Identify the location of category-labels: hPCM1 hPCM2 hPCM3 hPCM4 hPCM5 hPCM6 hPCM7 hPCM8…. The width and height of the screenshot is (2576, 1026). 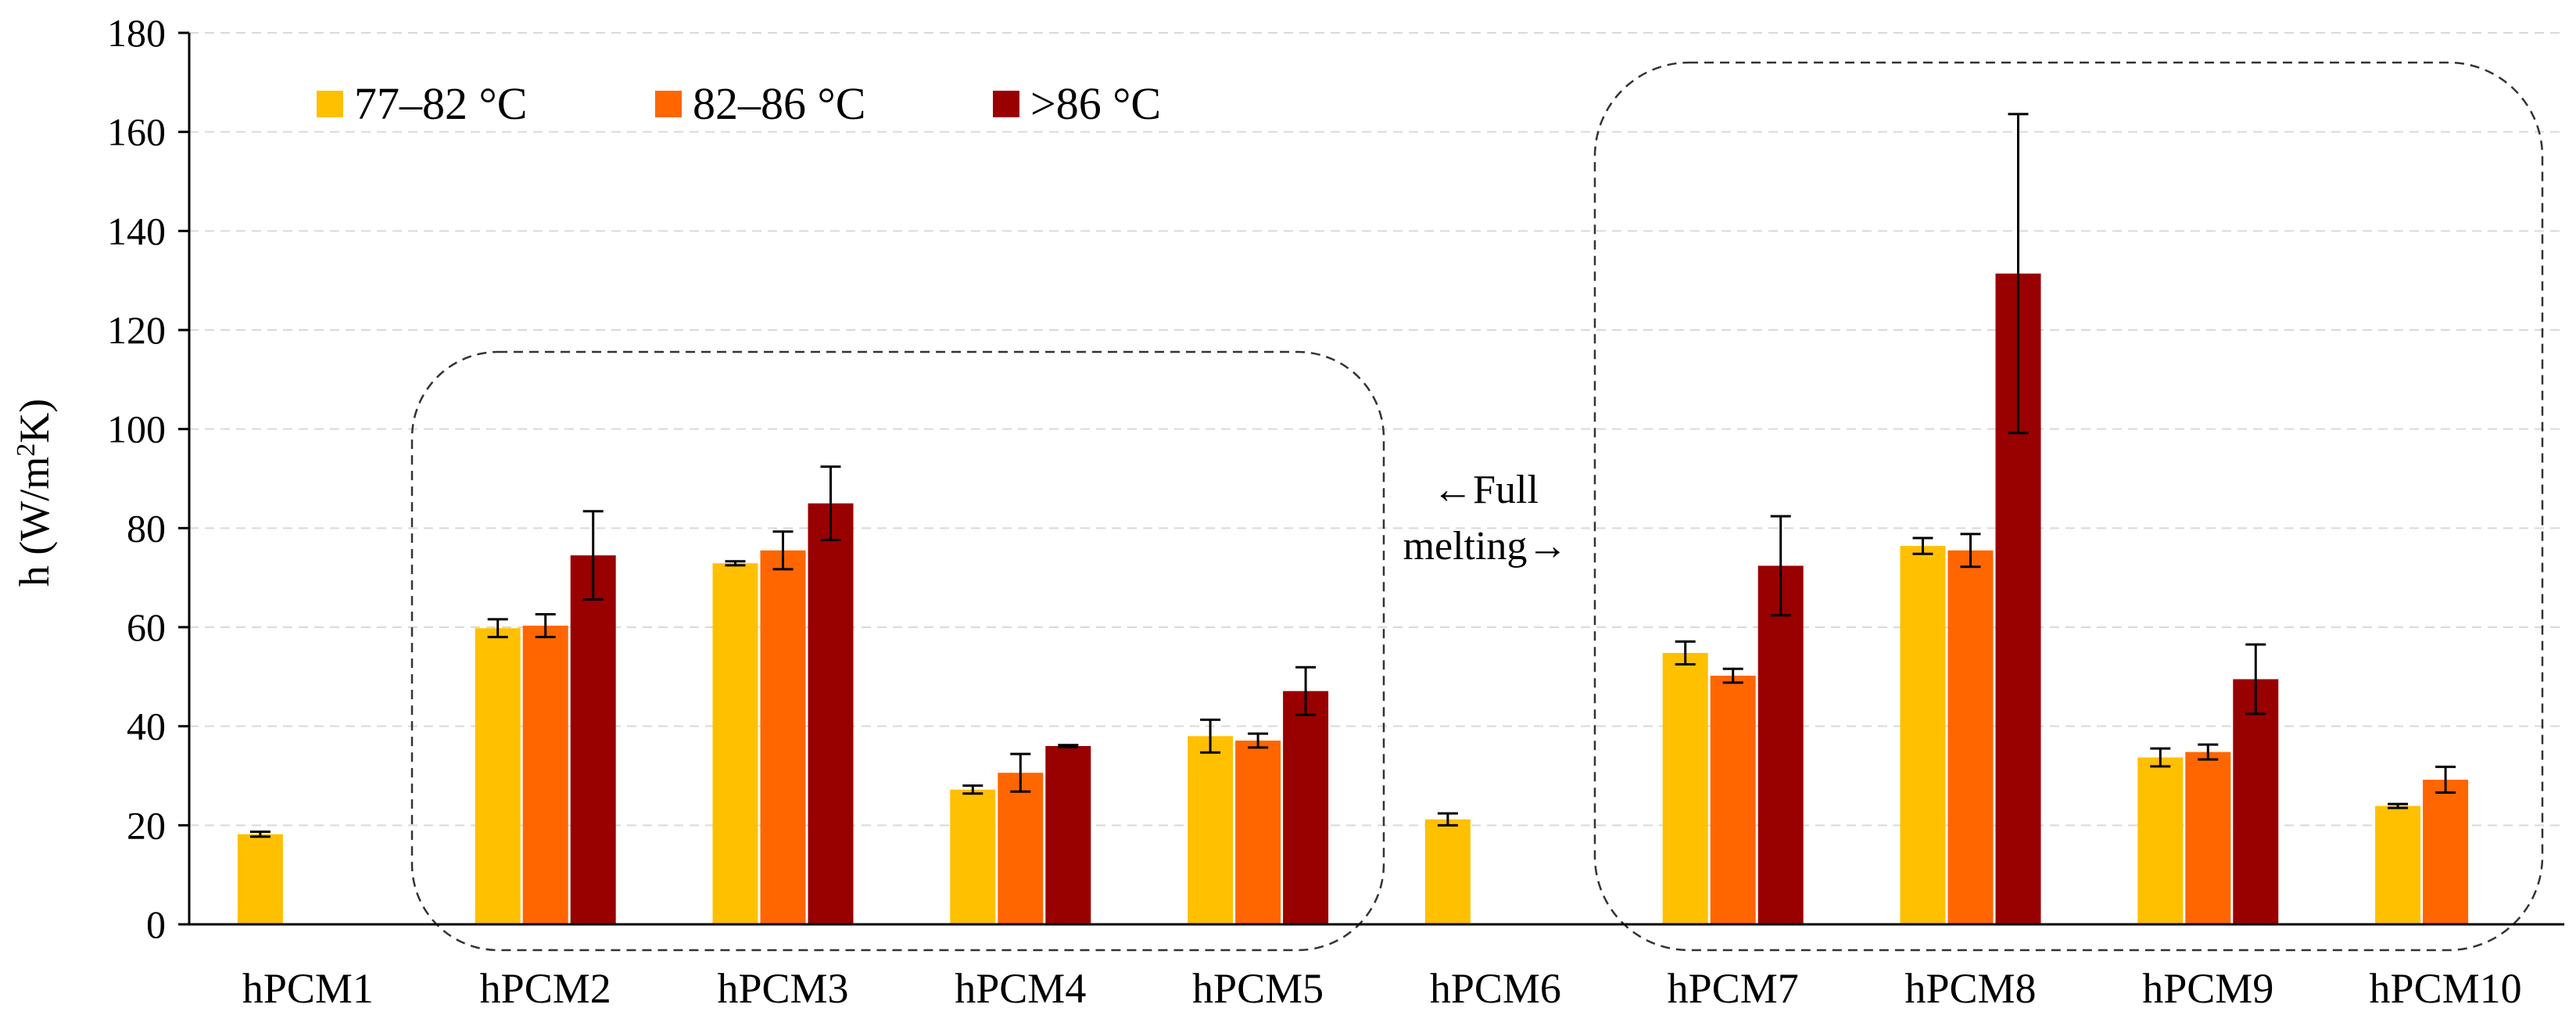
(1382, 988).